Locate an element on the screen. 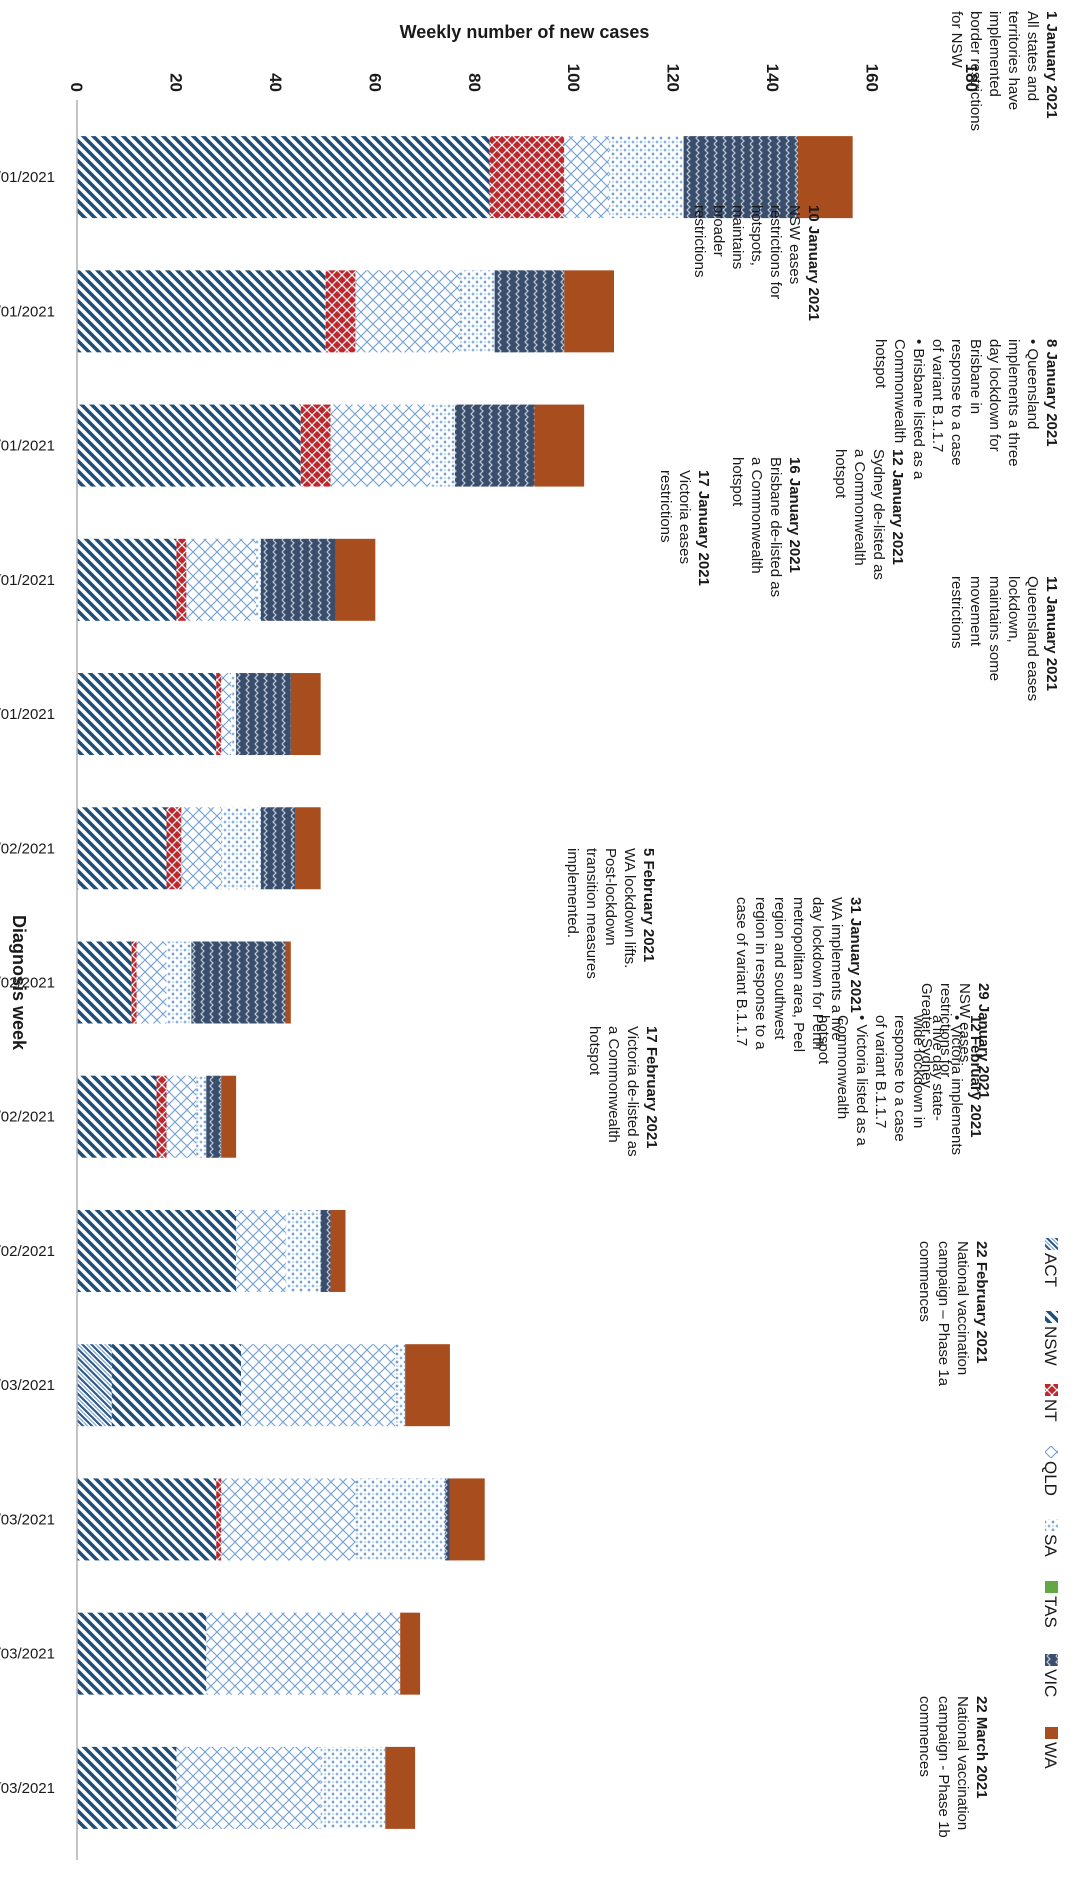  x-axis-title: Diagnosis week is located at coordinates (19, 983).